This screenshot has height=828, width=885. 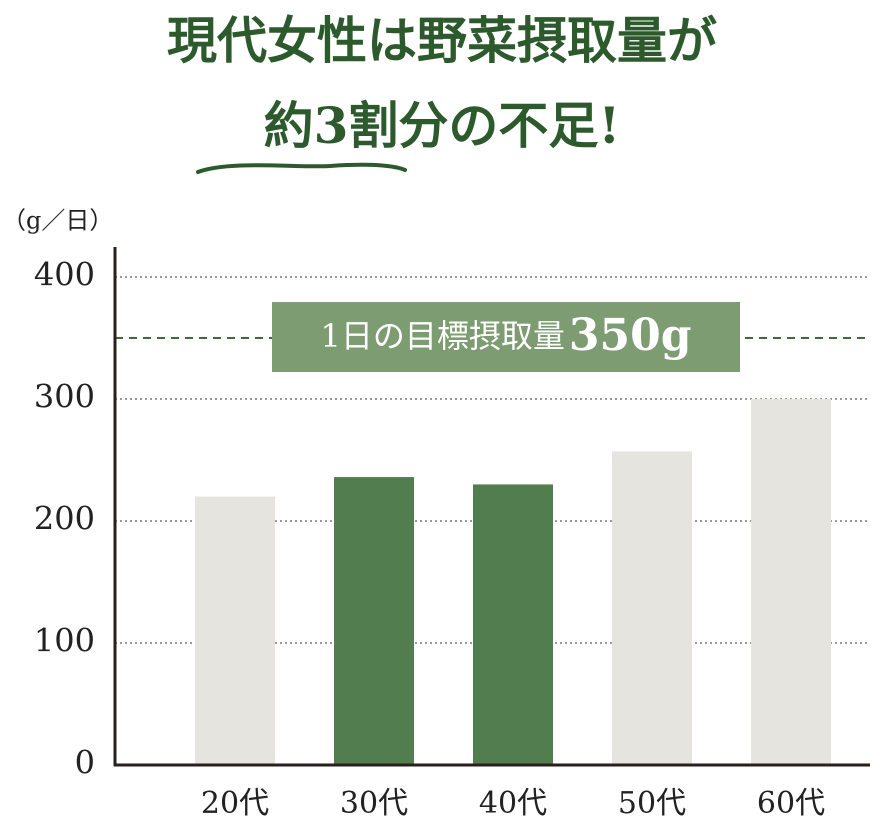 I want to click on target-label-text: 1日の目標摂取量, so click(x=443, y=336).